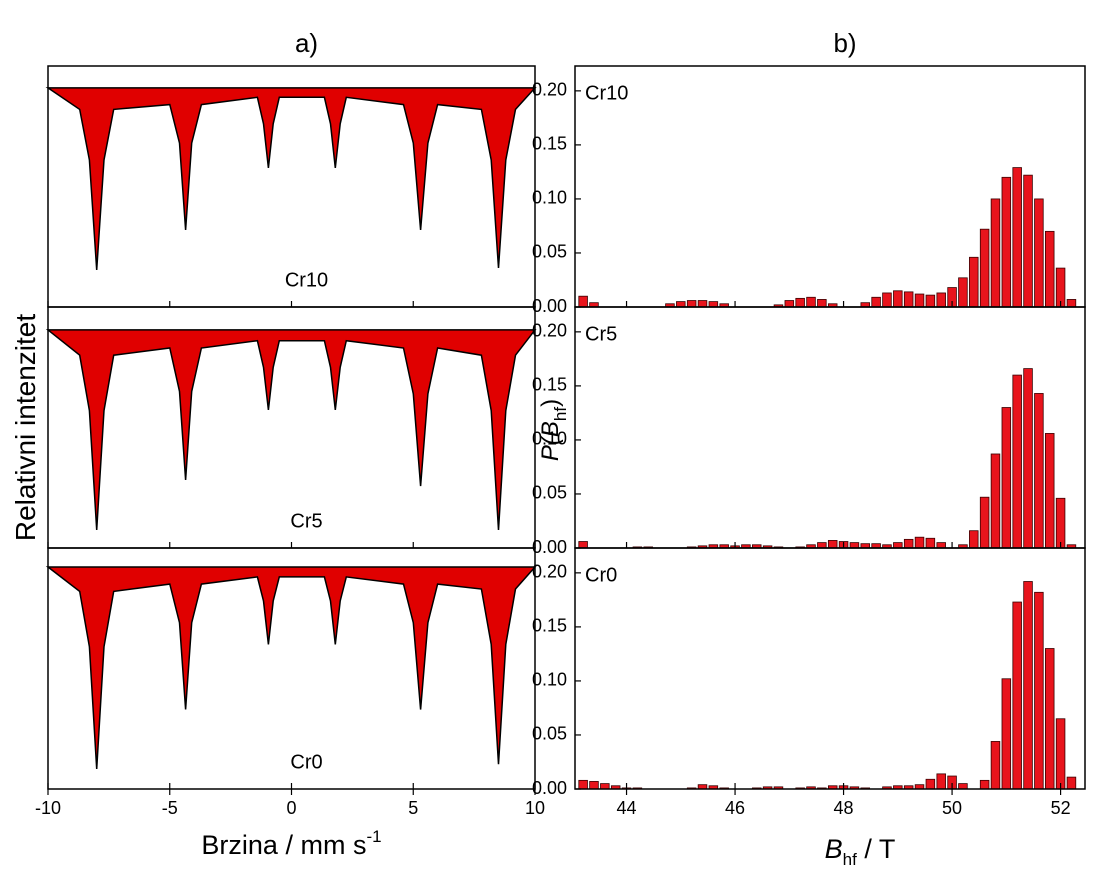  Describe the element at coordinates (48, 808) in the screenshot. I see `x-tick-label: -10` at that location.